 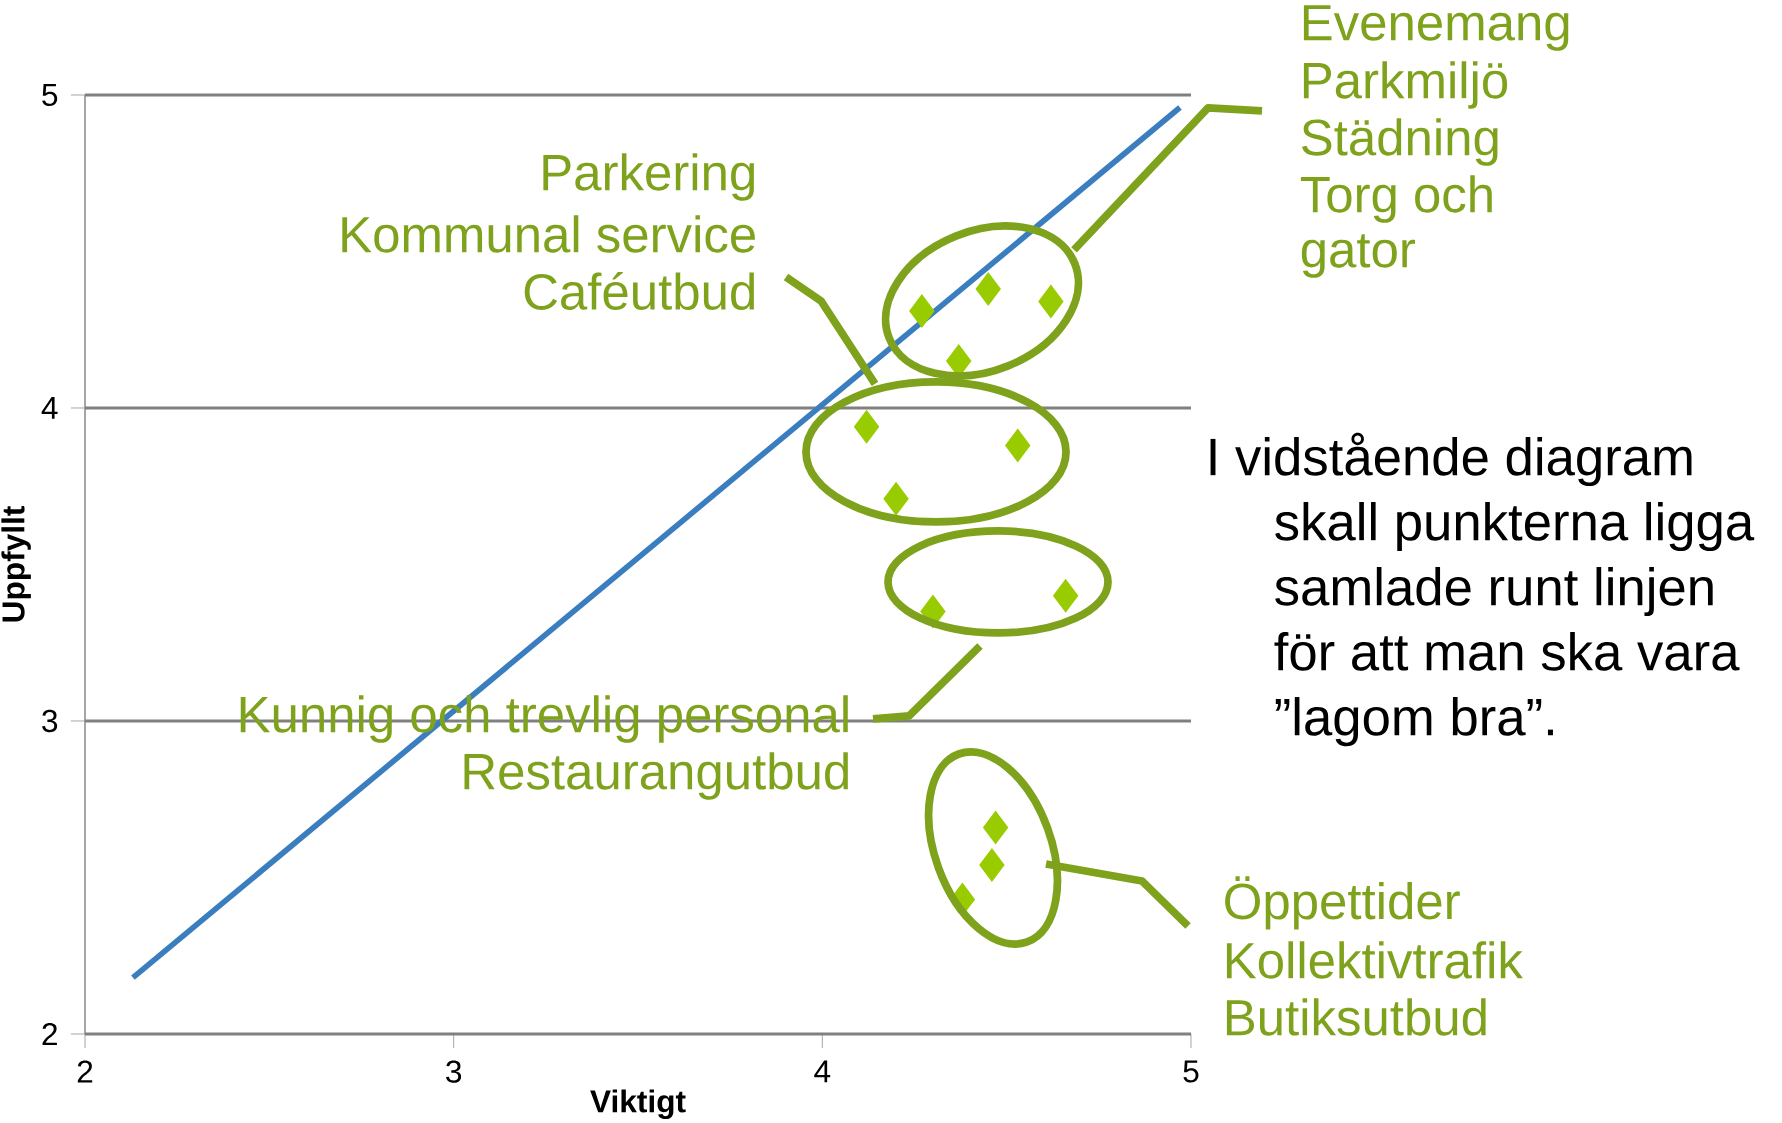 I want to click on annotation: Restaurangutbud, so click(x=656, y=776).